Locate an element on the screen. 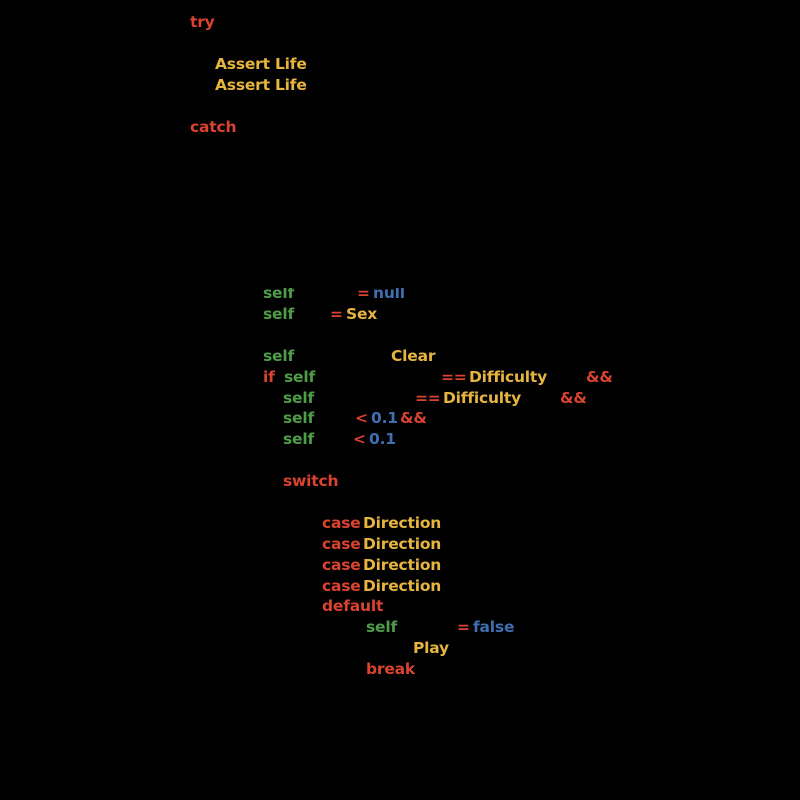 This screenshot has width=800, height=800. keyword-try: try is located at coordinates (202, 22).